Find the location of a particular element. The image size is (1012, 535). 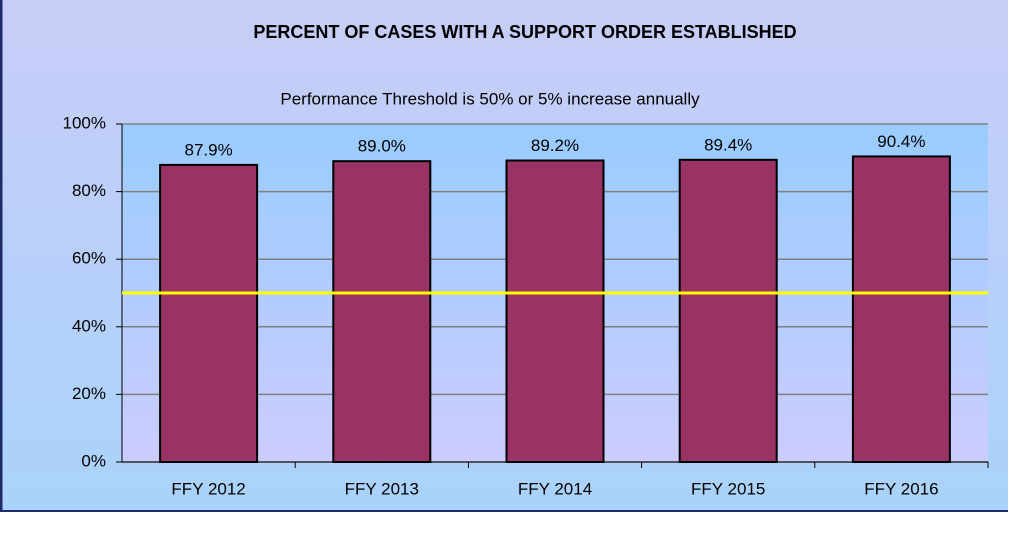

y-tick-label: 20% is located at coordinates (89, 393).